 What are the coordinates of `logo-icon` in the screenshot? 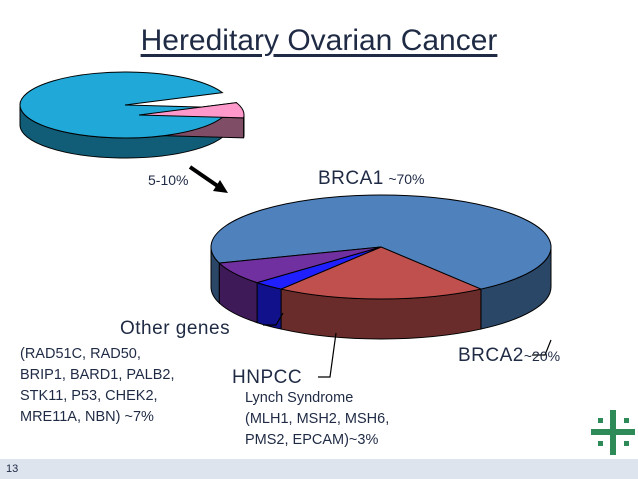 It's located at (613, 432).